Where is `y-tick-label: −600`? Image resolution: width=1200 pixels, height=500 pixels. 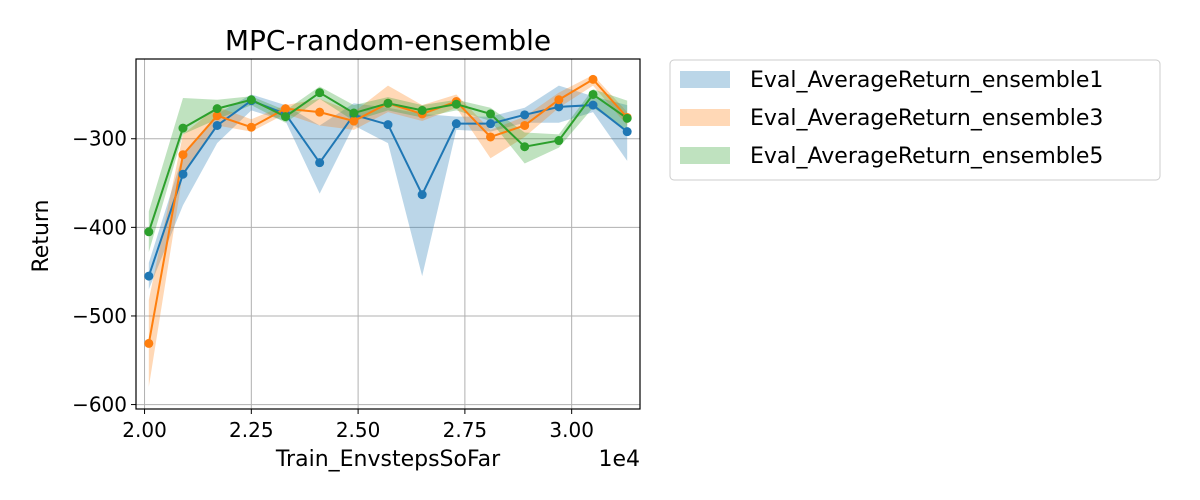
y-tick-label: −600 is located at coordinates (99, 405).